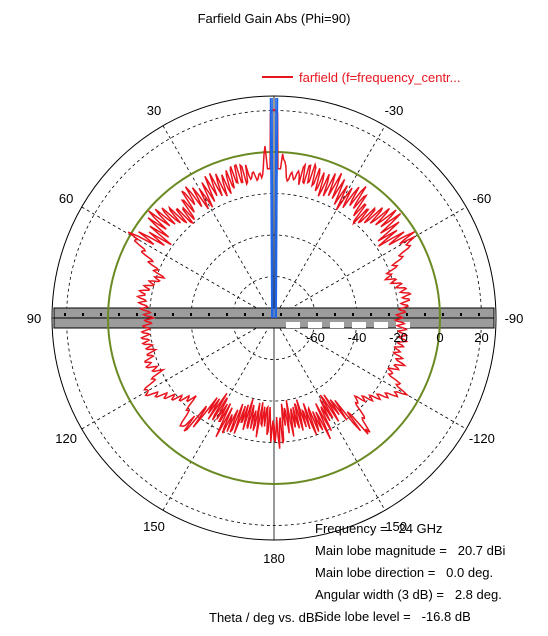 The height and width of the screenshot is (636, 548). I want to click on annotation-row: Angular width (3 dB) = 2.8 deg., so click(408, 594).